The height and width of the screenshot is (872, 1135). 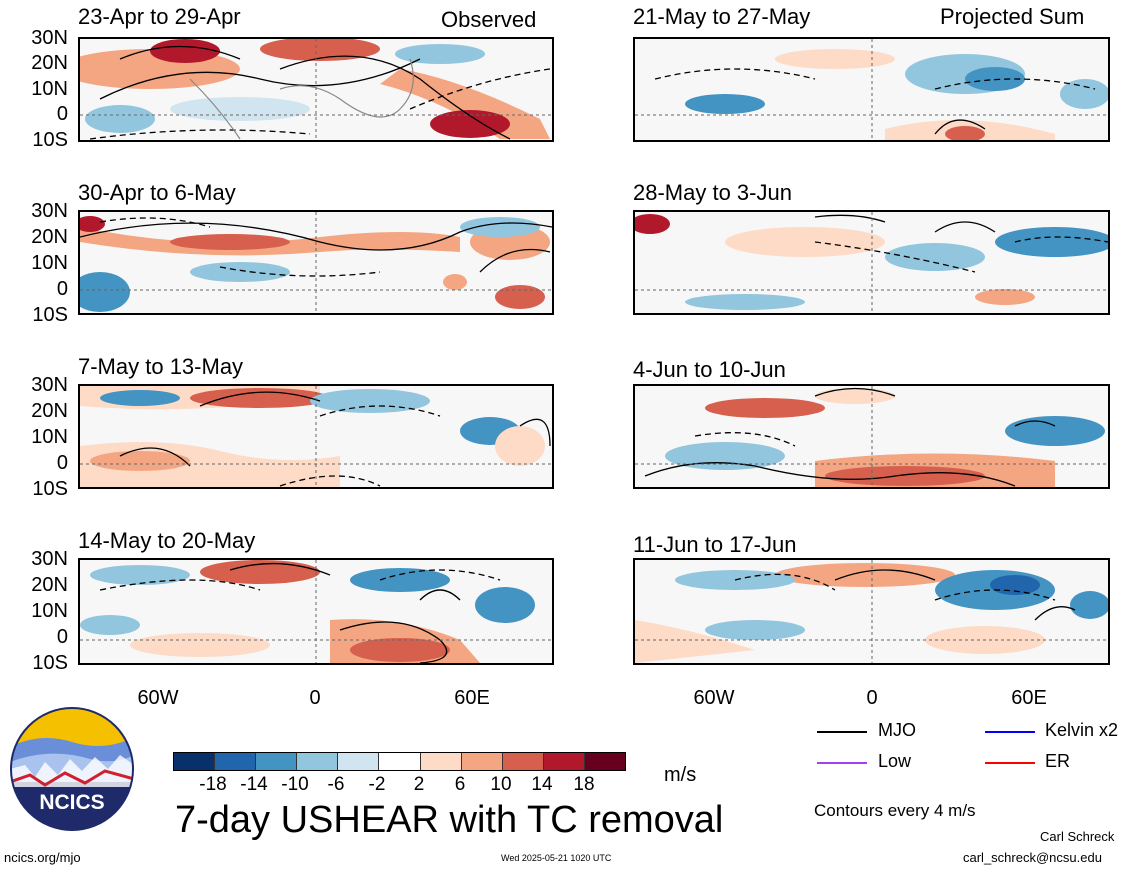 What do you see at coordinates (213, 784) in the screenshot?
I see `colorbar-tick-label: -18` at bounding box center [213, 784].